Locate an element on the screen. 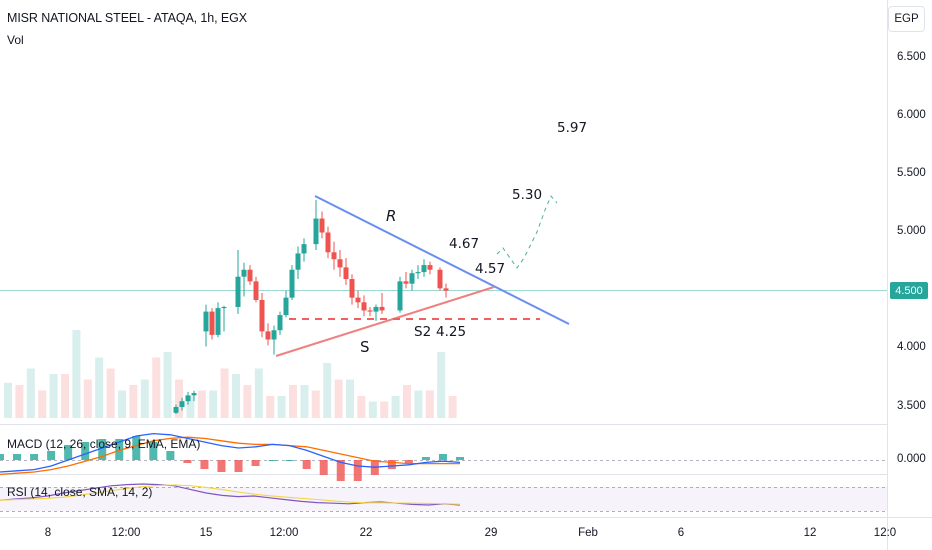 The height and width of the screenshot is (550, 932). time-tick: Feb is located at coordinates (588, 533).